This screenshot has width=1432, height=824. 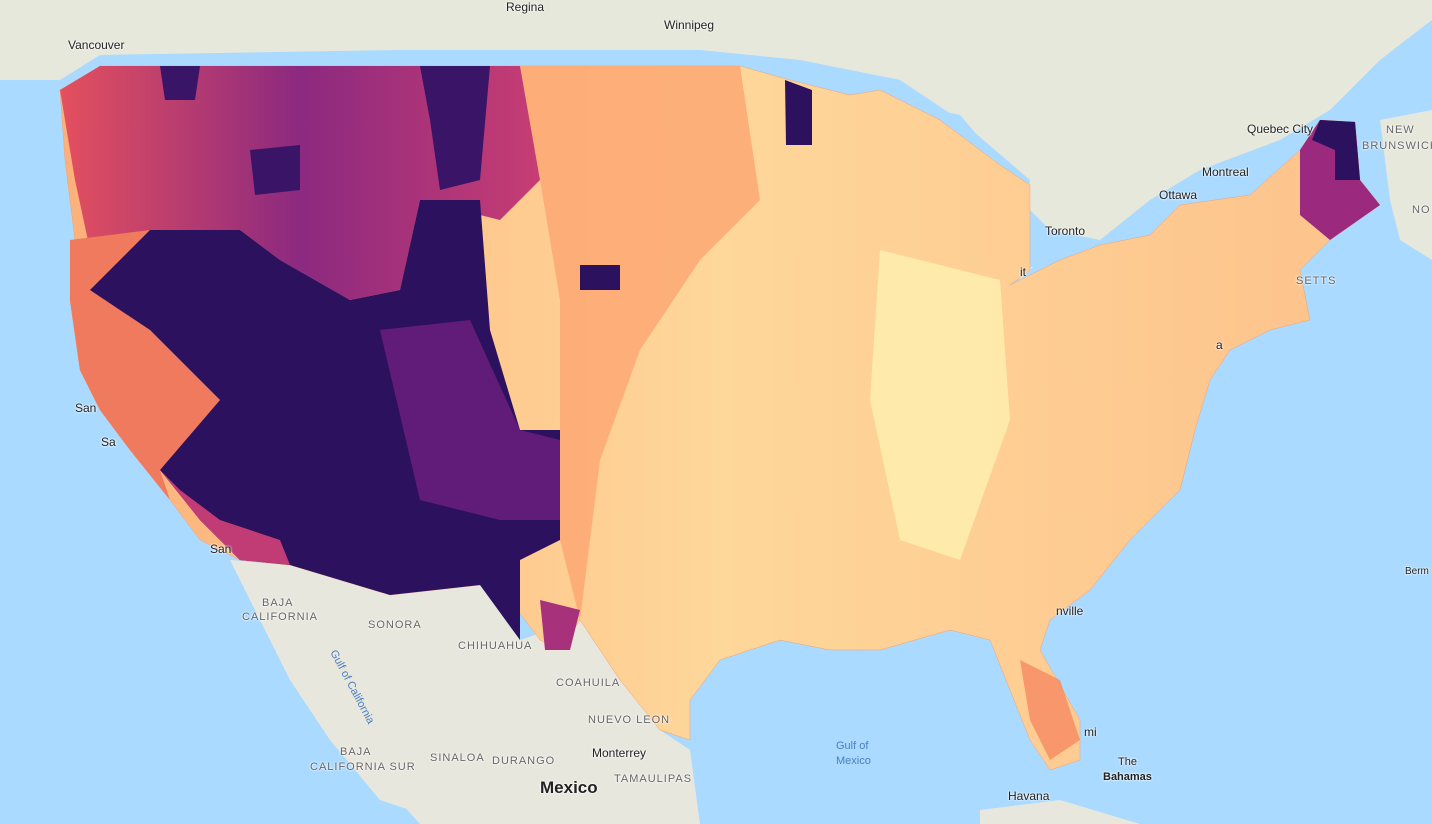 I want to click on label-miami: mi, so click(x=1090, y=732).